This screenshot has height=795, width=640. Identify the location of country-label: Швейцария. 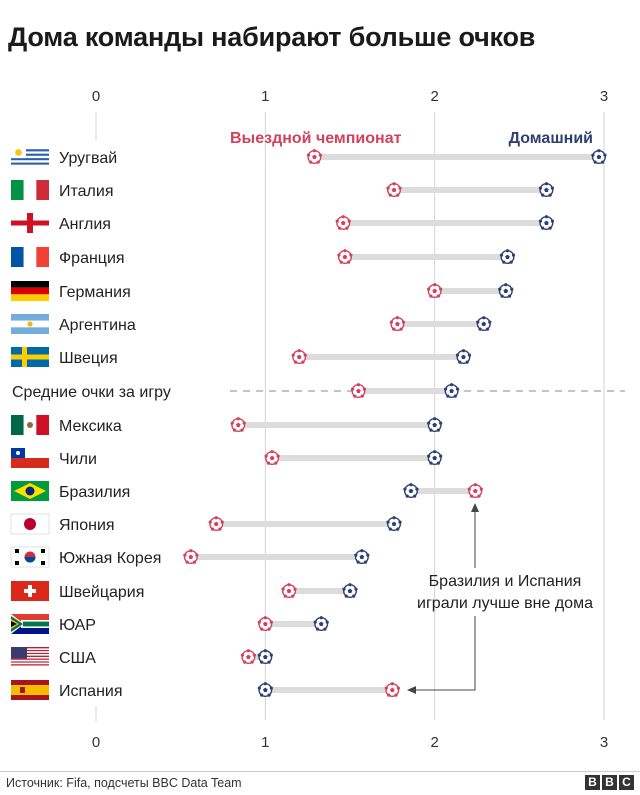
(101, 592).